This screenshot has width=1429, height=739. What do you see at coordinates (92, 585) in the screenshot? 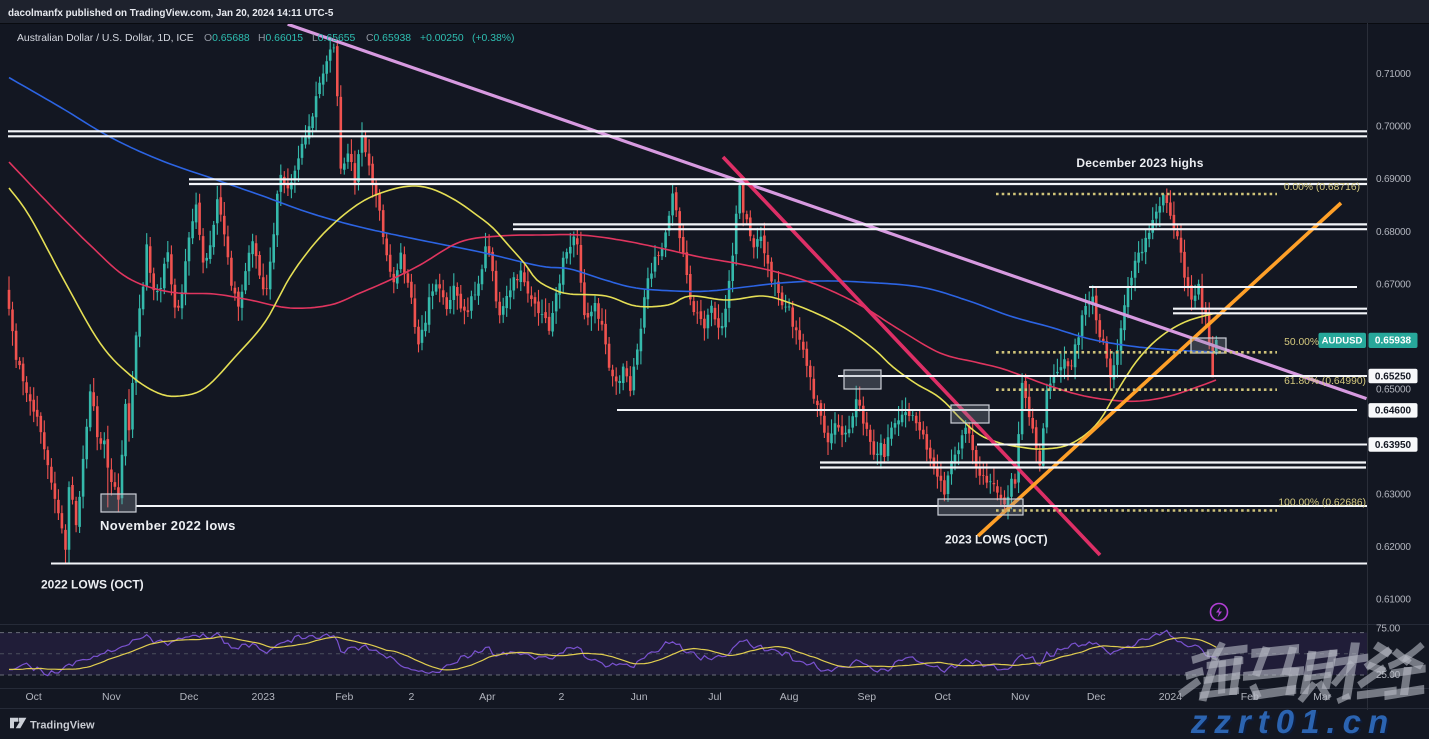
I see `svg-text: 2022 LOWS (OCT)` at bounding box center [92, 585].